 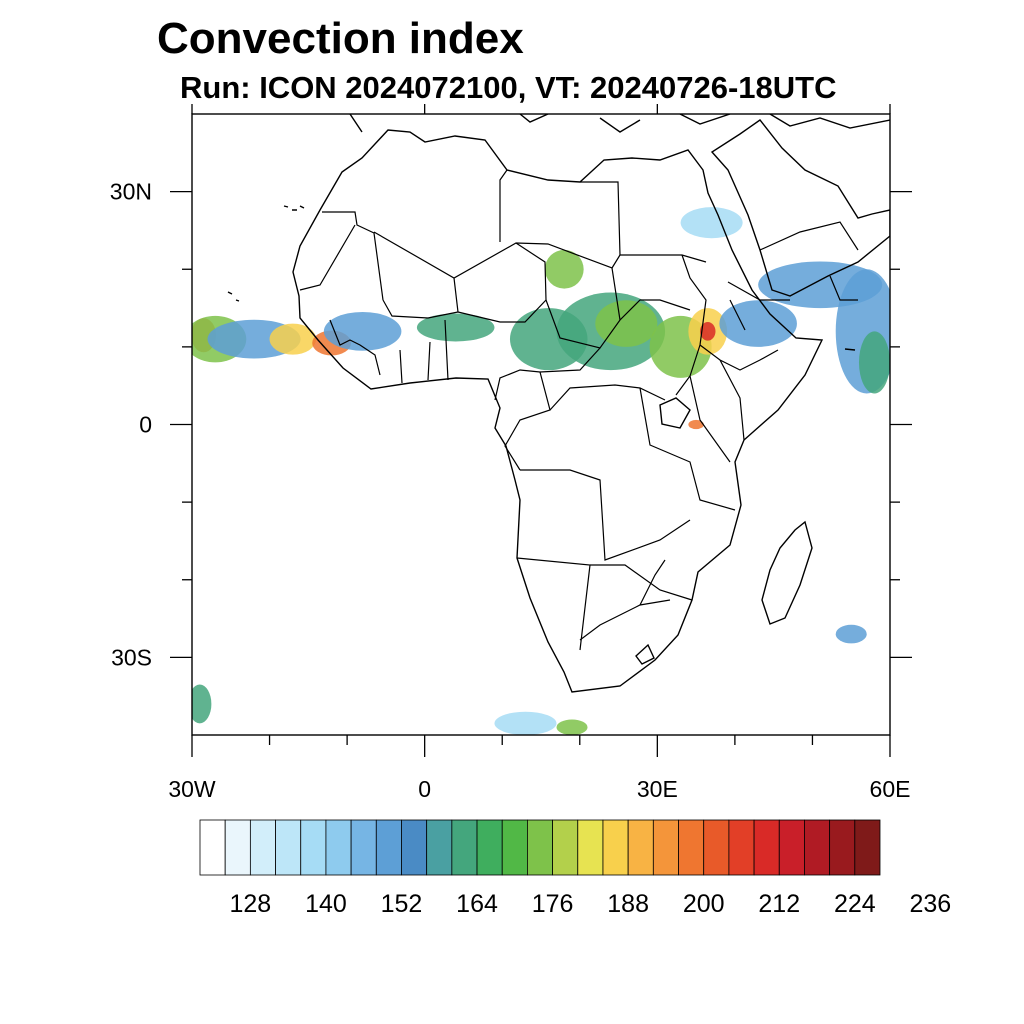 What do you see at coordinates (424, 789) in the screenshot?
I see `x-tick-label: 0` at bounding box center [424, 789].